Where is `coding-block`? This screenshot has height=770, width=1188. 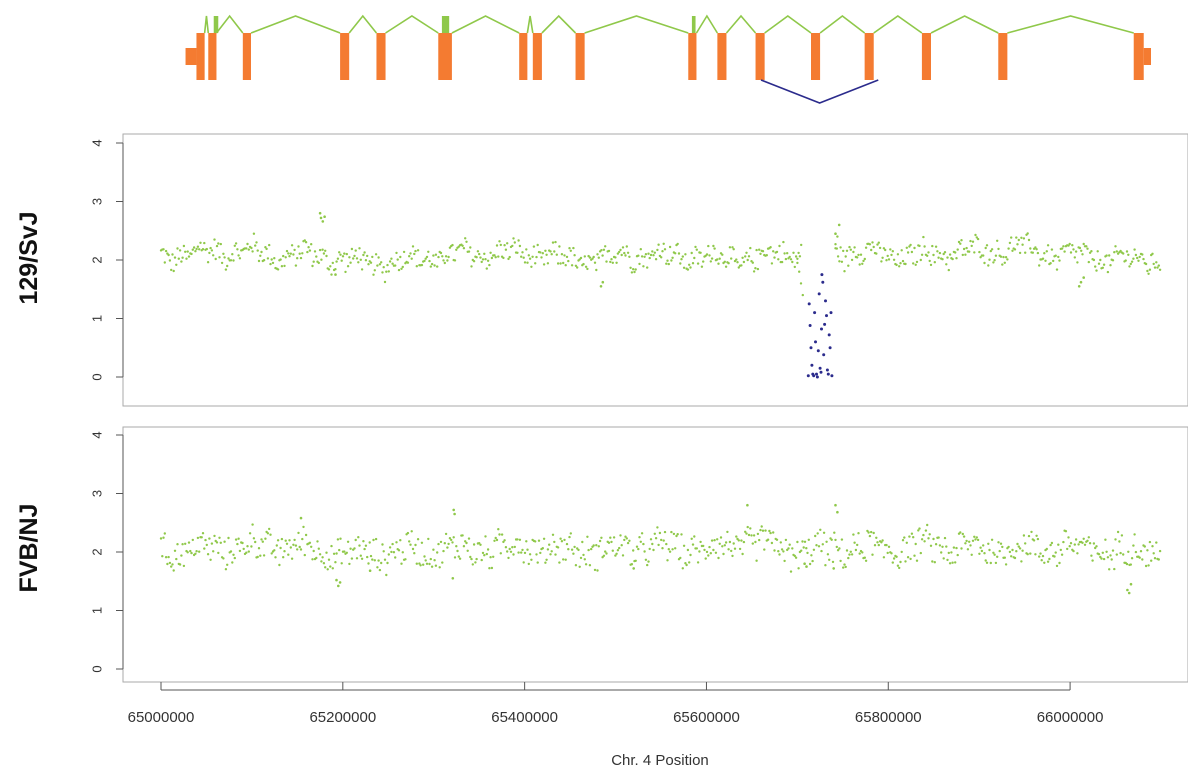
coding-block is located at coordinates (216, 24).